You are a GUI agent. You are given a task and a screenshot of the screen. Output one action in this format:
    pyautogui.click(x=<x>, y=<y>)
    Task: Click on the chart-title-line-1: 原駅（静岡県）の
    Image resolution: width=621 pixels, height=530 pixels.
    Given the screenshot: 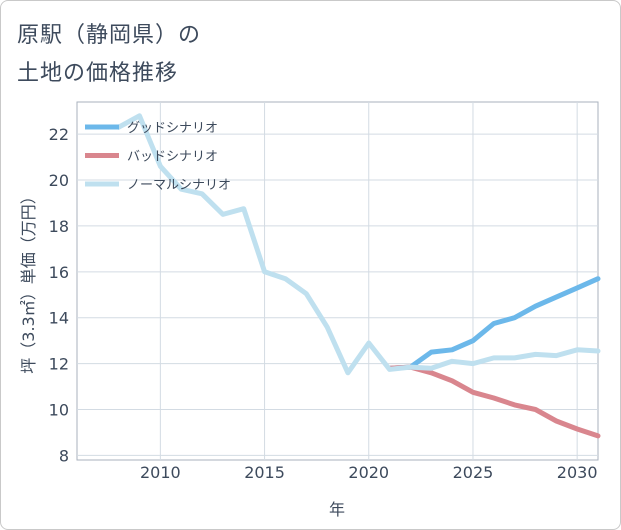 What is the action you would take?
    pyautogui.click(x=109, y=35)
    